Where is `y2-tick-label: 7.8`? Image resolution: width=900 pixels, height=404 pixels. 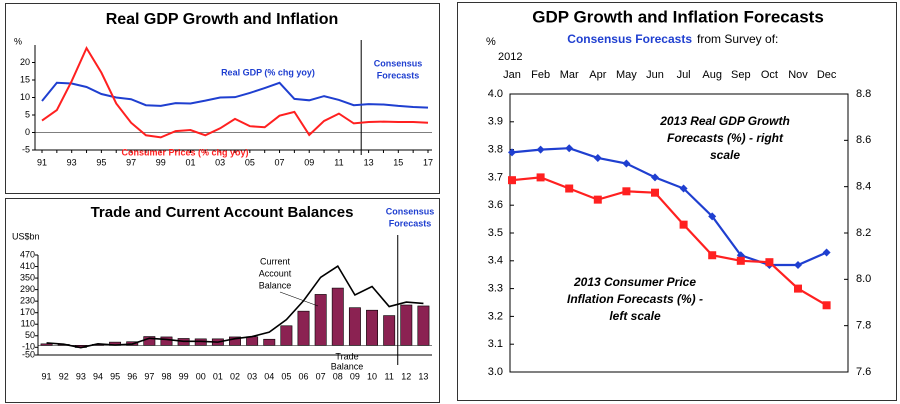 y2-tick-label: 7.8 is located at coordinates (863, 326).